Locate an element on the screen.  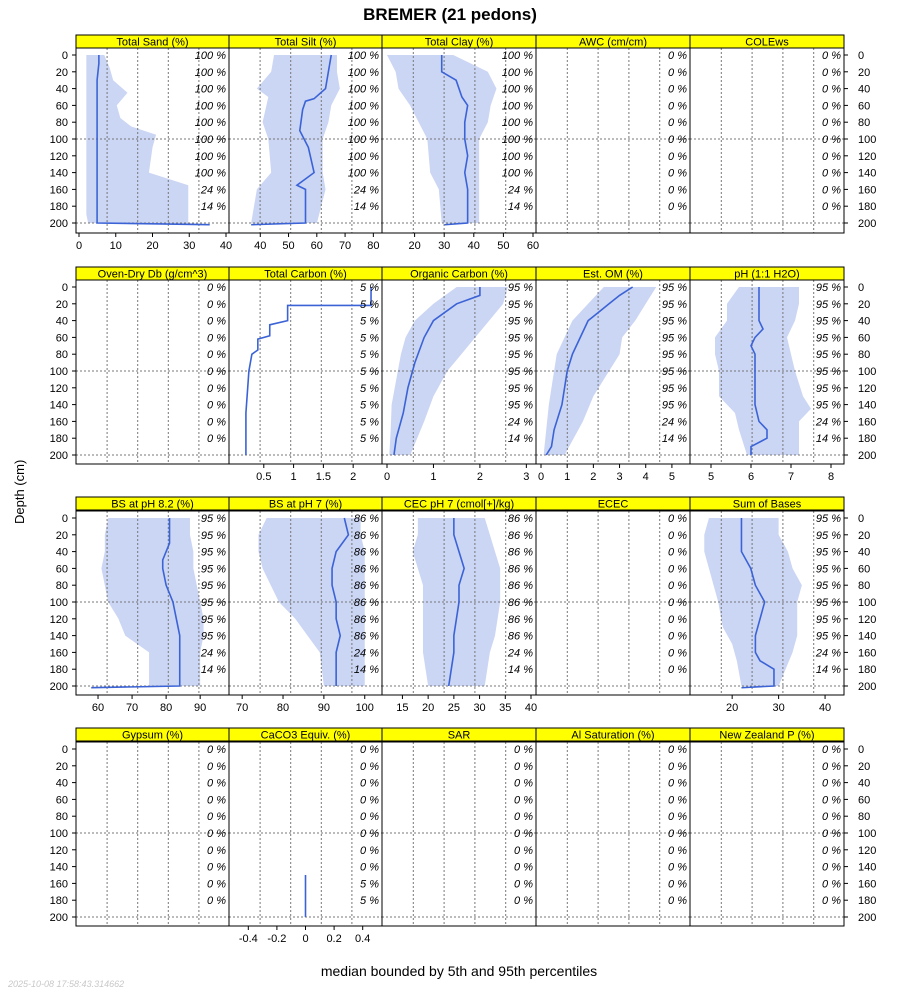
x-tick-label: 5 is located at coordinates (672, 477).